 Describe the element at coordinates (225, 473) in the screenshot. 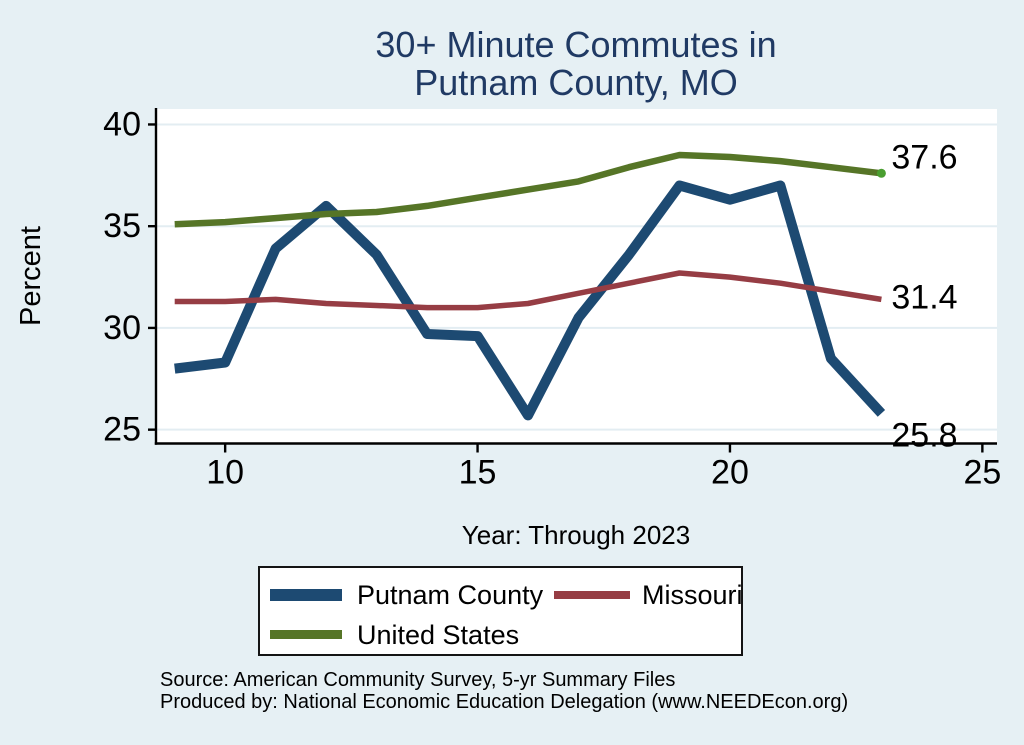

I see `x-tick-label-10: 10` at that location.